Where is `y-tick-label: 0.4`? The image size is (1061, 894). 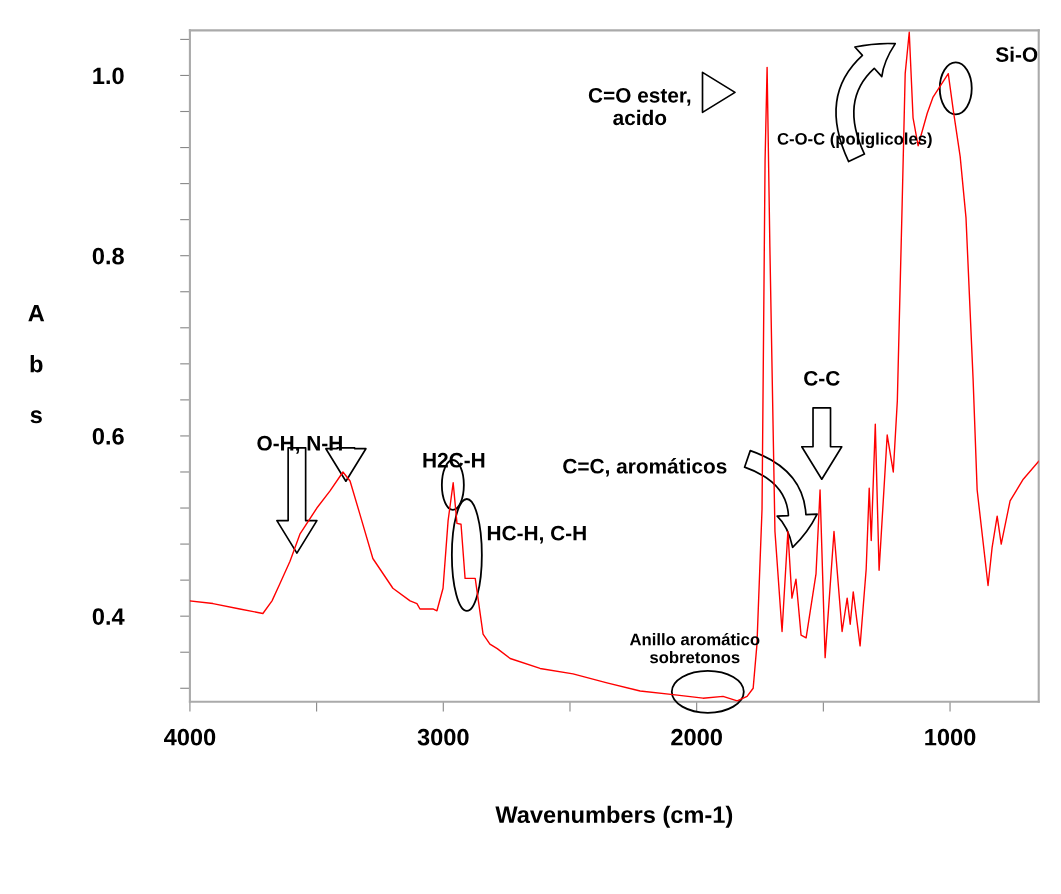 y-tick-label: 0.4 is located at coordinates (108, 616).